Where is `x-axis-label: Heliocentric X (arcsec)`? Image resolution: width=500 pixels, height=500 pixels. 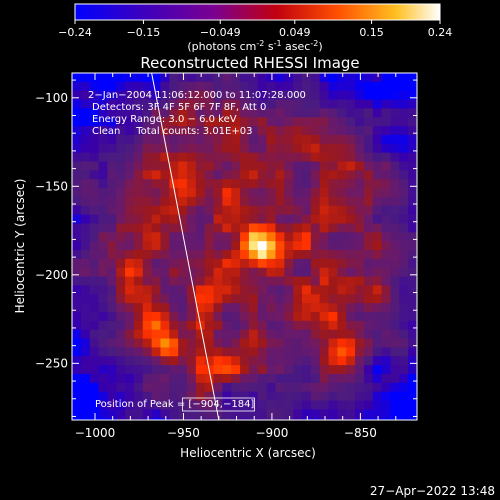
x-axis-label: Heliocentric X (arcsec) is located at coordinates (248, 453).